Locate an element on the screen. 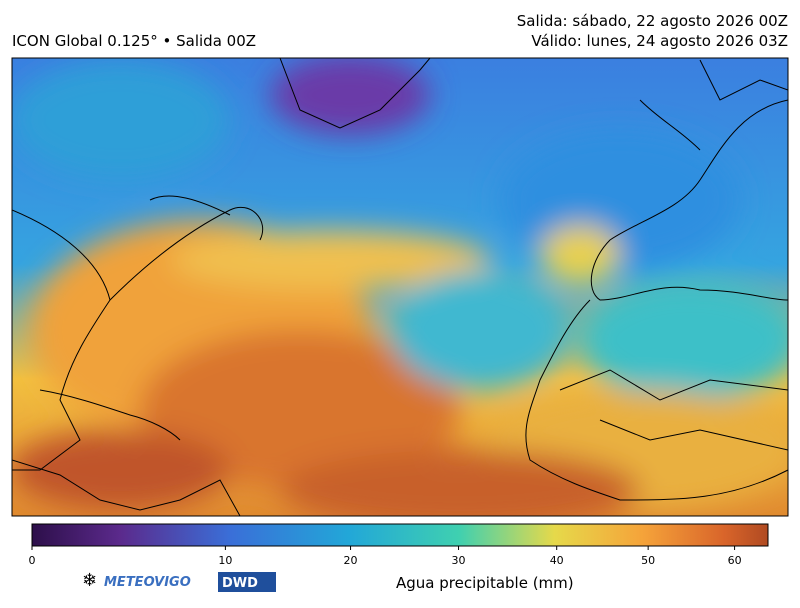  meteovigo-logo: METEOVIGO is located at coordinates (147, 582).